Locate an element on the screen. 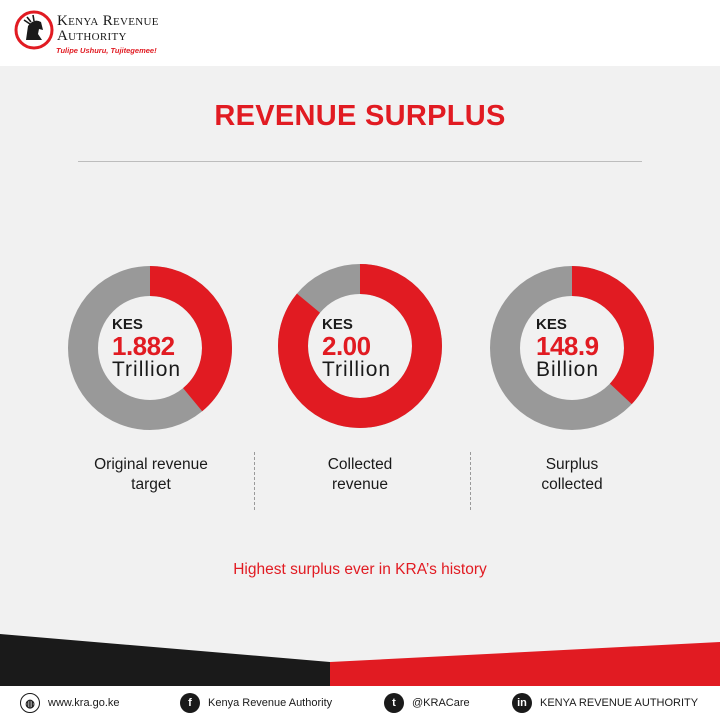  footer-twitter-link: t @KRACare is located at coordinates (427, 703).